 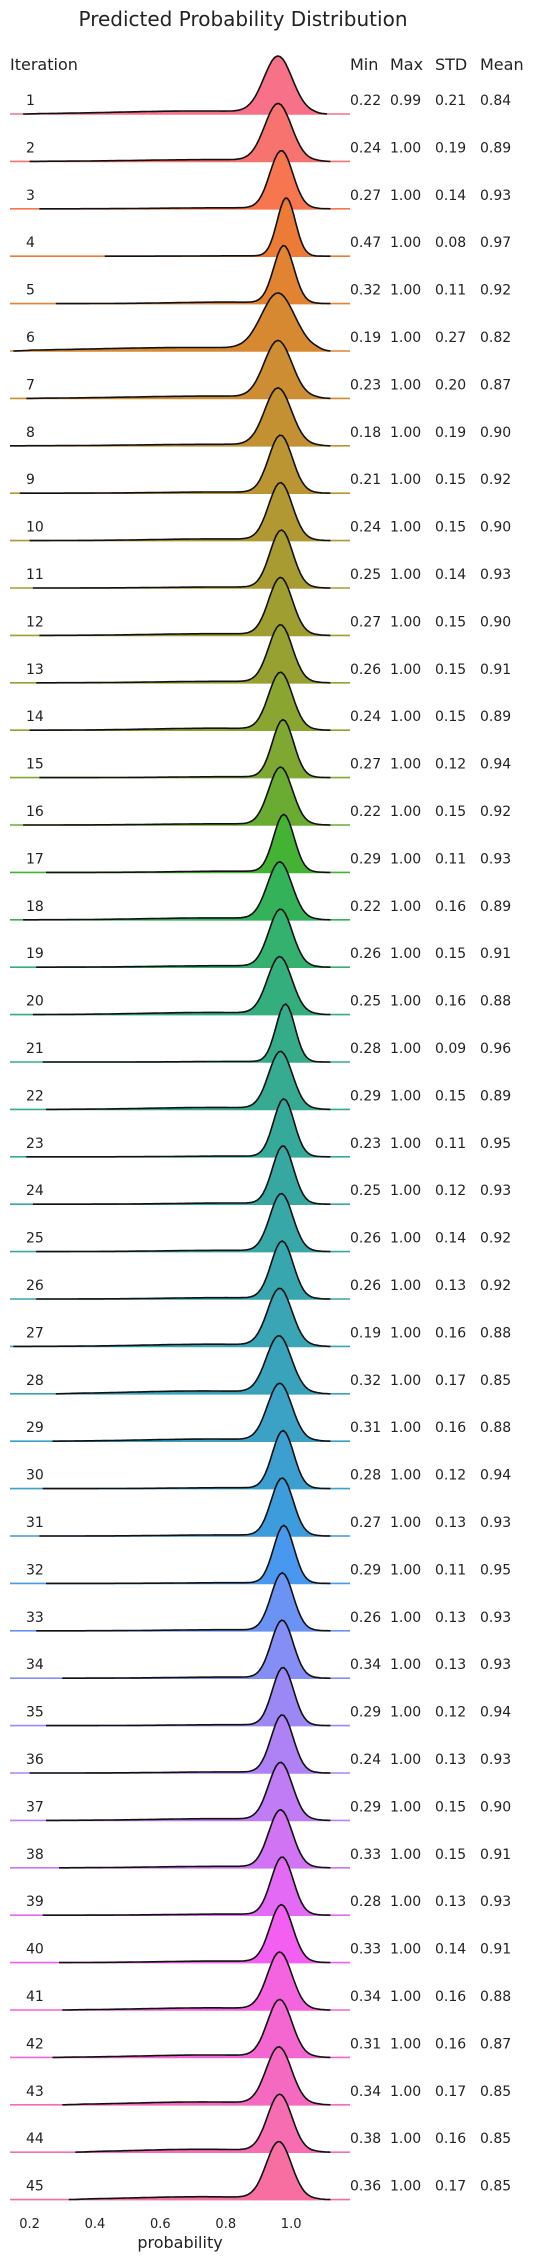 What do you see at coordinates (260, 464) in the screenshot?
I see `ridge-row: 9 0.21 1.00 0.15 0.92` at bounding box center [260, 464].